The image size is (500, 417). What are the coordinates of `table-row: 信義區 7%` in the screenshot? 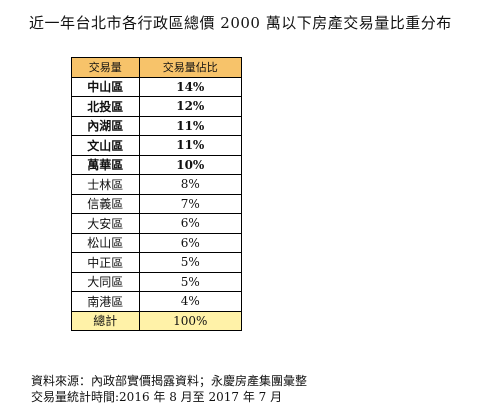 It's located at (157, 203).